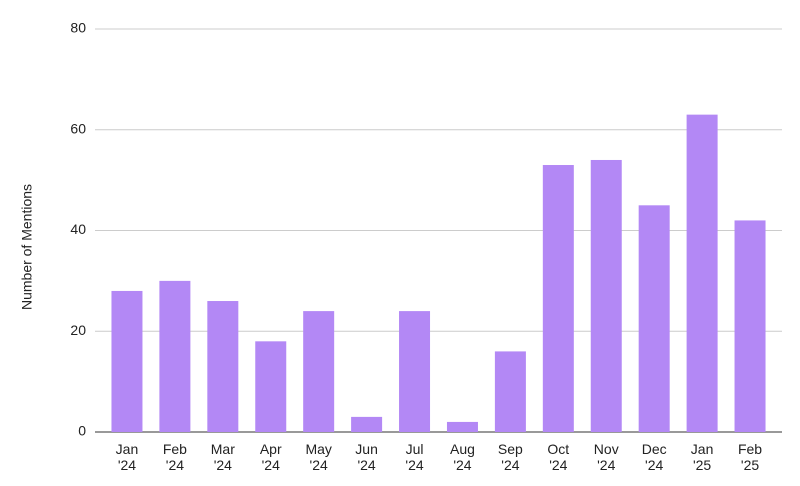  Describe the element at coordinates (222, 457) in the screenshot. I see `x-tick-label: Mar '24` at that location.